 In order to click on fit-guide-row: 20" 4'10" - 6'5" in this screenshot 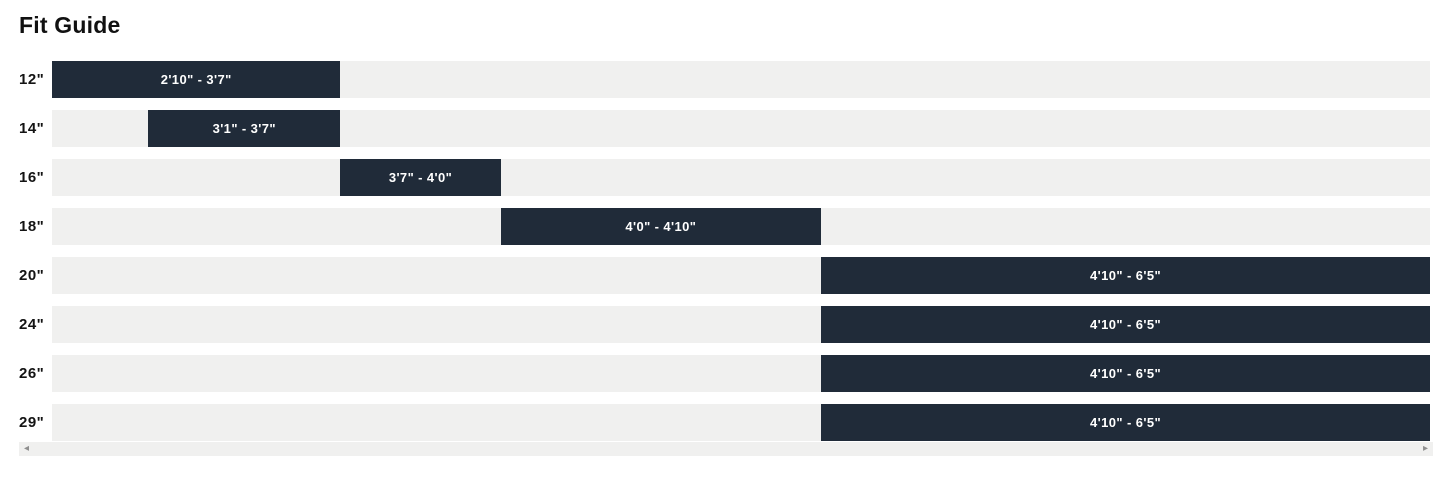, I will do `click(715, 275)`.